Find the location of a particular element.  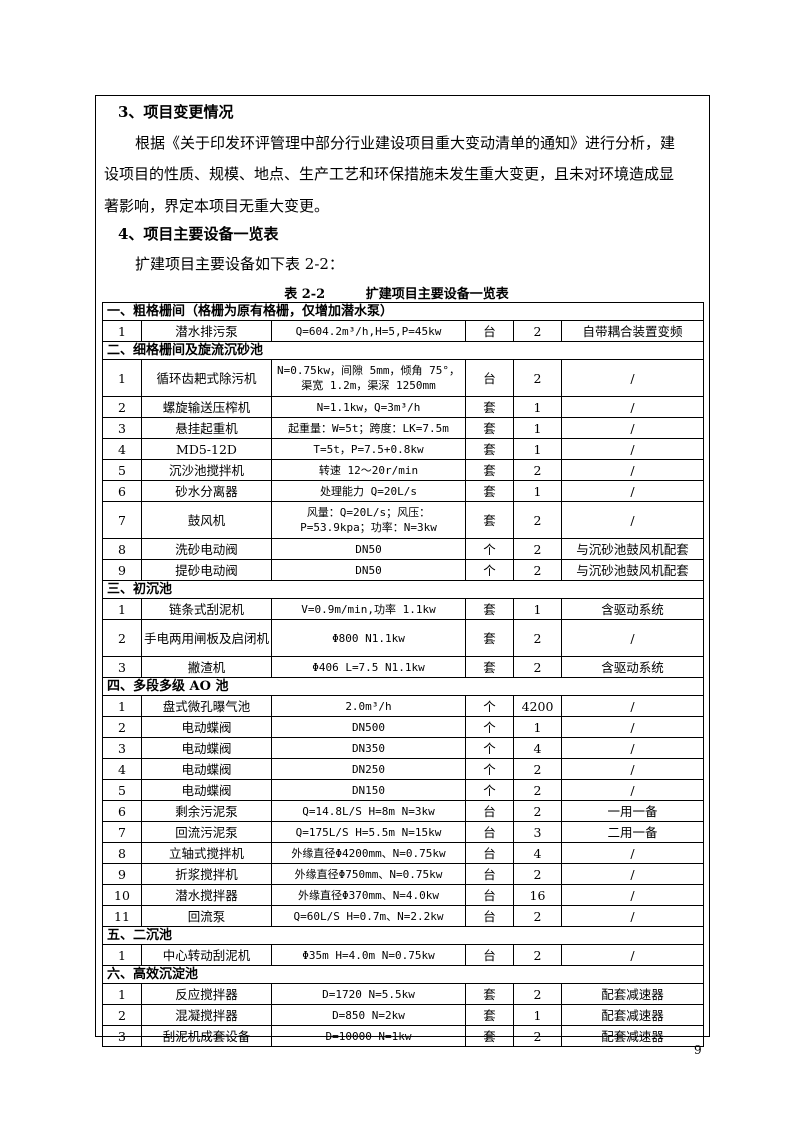

table-row: 5 沉沙池搅拌机 转速 12～20r/min 套 2/ is located at coordinates (403, 470).